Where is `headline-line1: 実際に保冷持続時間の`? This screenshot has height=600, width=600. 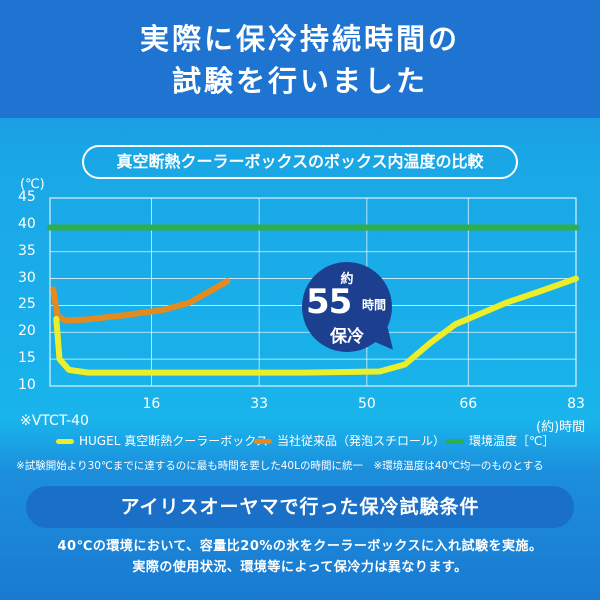 headline-line1: 実際に保冷持続時間の is located at coordinates (299, 39).